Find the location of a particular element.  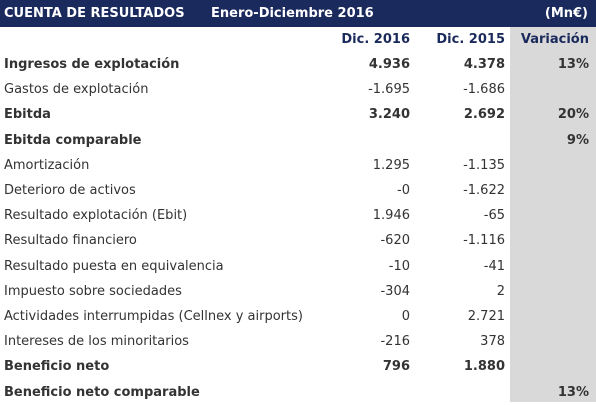

cell-dic-2015: 1.880 is located at coordinates (484, 367).